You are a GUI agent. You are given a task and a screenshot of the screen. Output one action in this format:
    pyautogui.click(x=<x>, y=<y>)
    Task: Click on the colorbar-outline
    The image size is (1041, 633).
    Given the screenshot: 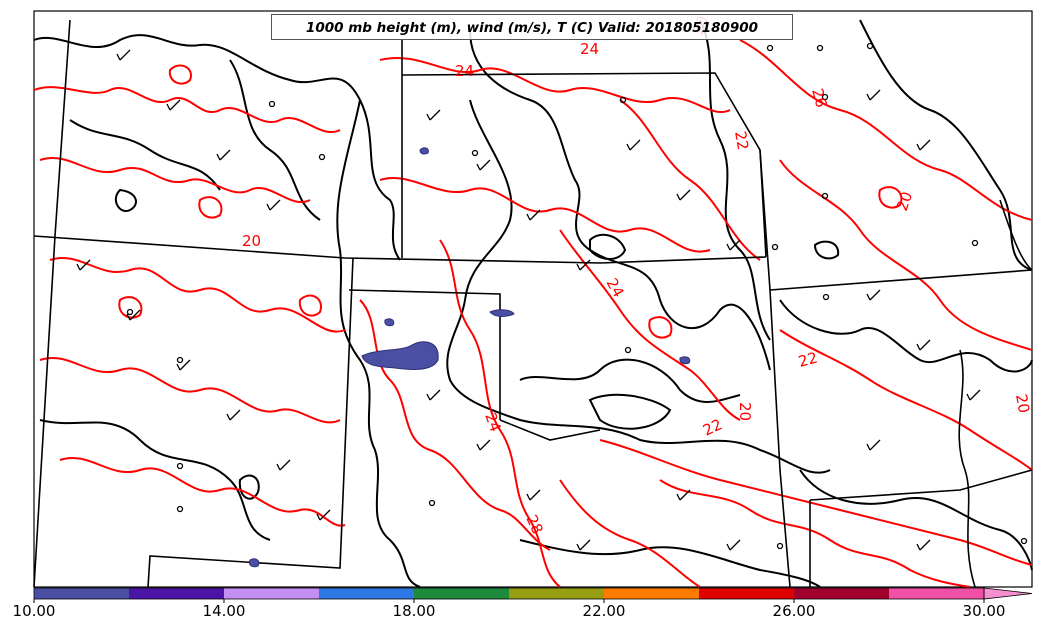 What is the action you would take?
    pyautogui.click(x=509, y=593)
    